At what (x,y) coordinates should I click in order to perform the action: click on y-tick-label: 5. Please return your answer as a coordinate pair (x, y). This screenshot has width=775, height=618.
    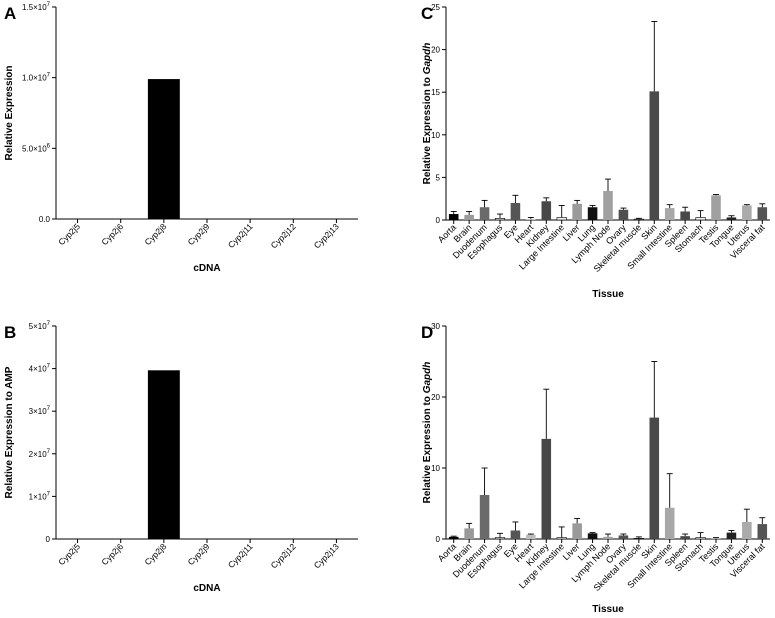
    Looking at the image, I should click on (438, 177).